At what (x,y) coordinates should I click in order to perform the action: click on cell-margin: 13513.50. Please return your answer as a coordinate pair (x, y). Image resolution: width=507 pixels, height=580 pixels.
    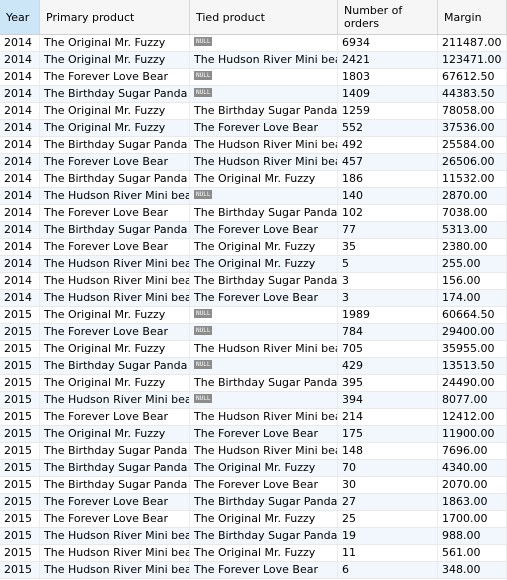
    Looking at the image, I should click on (472, 366).